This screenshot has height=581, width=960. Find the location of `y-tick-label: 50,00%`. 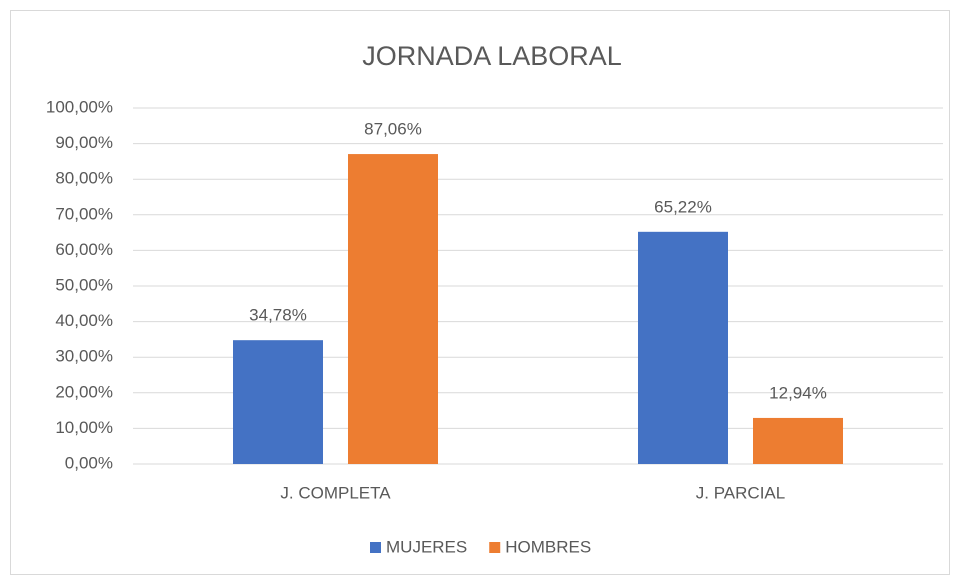

y-tick-label: 50,00% is located at coordinates (84, 284).